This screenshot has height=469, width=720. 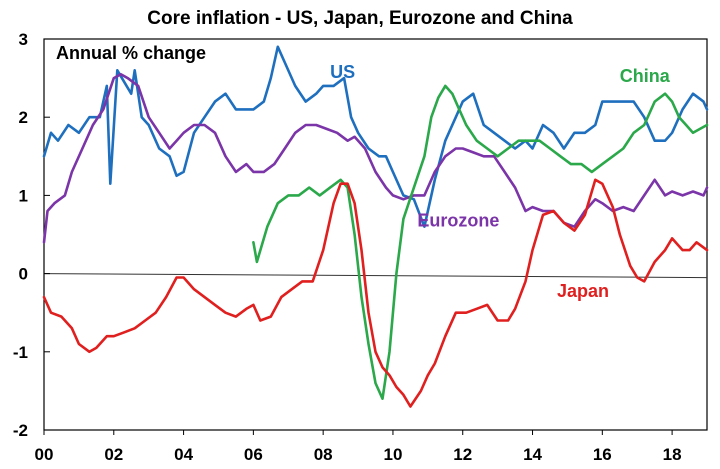 I want to click on x-tick-label: 16, so click(x=602, y=454).